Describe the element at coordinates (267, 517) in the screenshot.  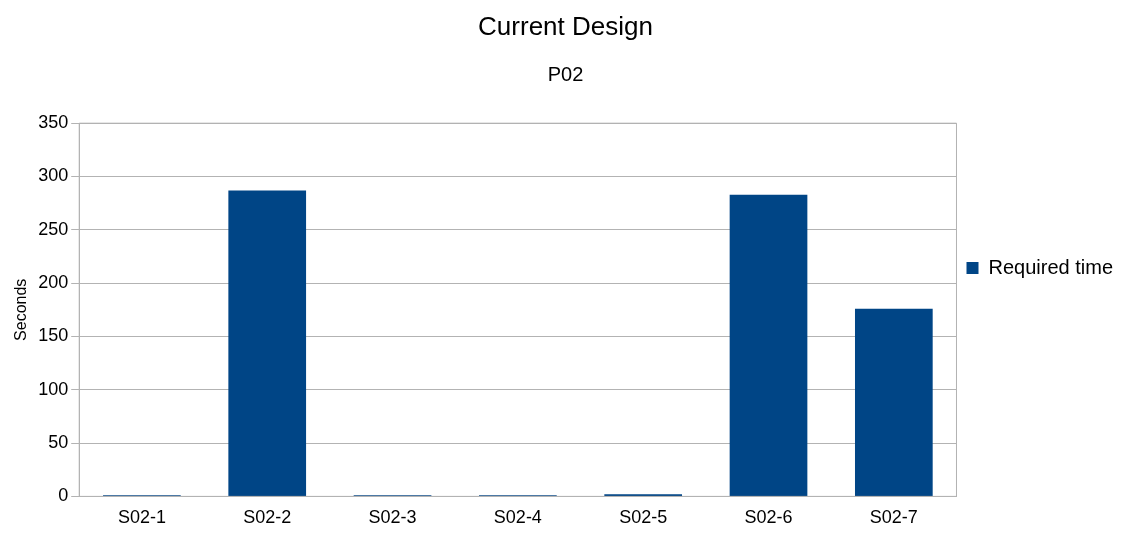
I see `x-tick-label: S02-2` at that location.